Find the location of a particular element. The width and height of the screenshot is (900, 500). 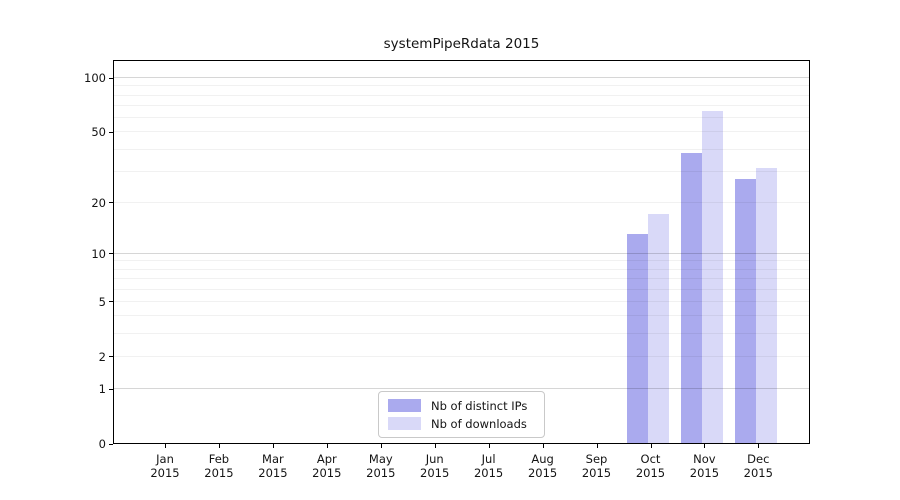

legend-item-downloads: Nb of downloads is located at coordinates (461, 424).